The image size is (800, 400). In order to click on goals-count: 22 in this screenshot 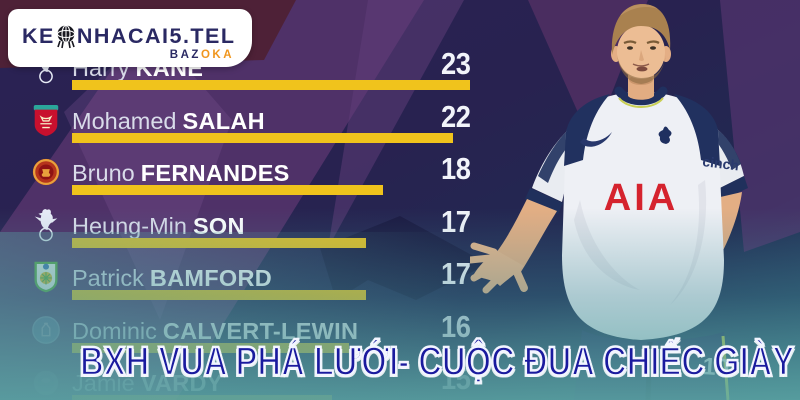, I will do `click(455, 116)`.